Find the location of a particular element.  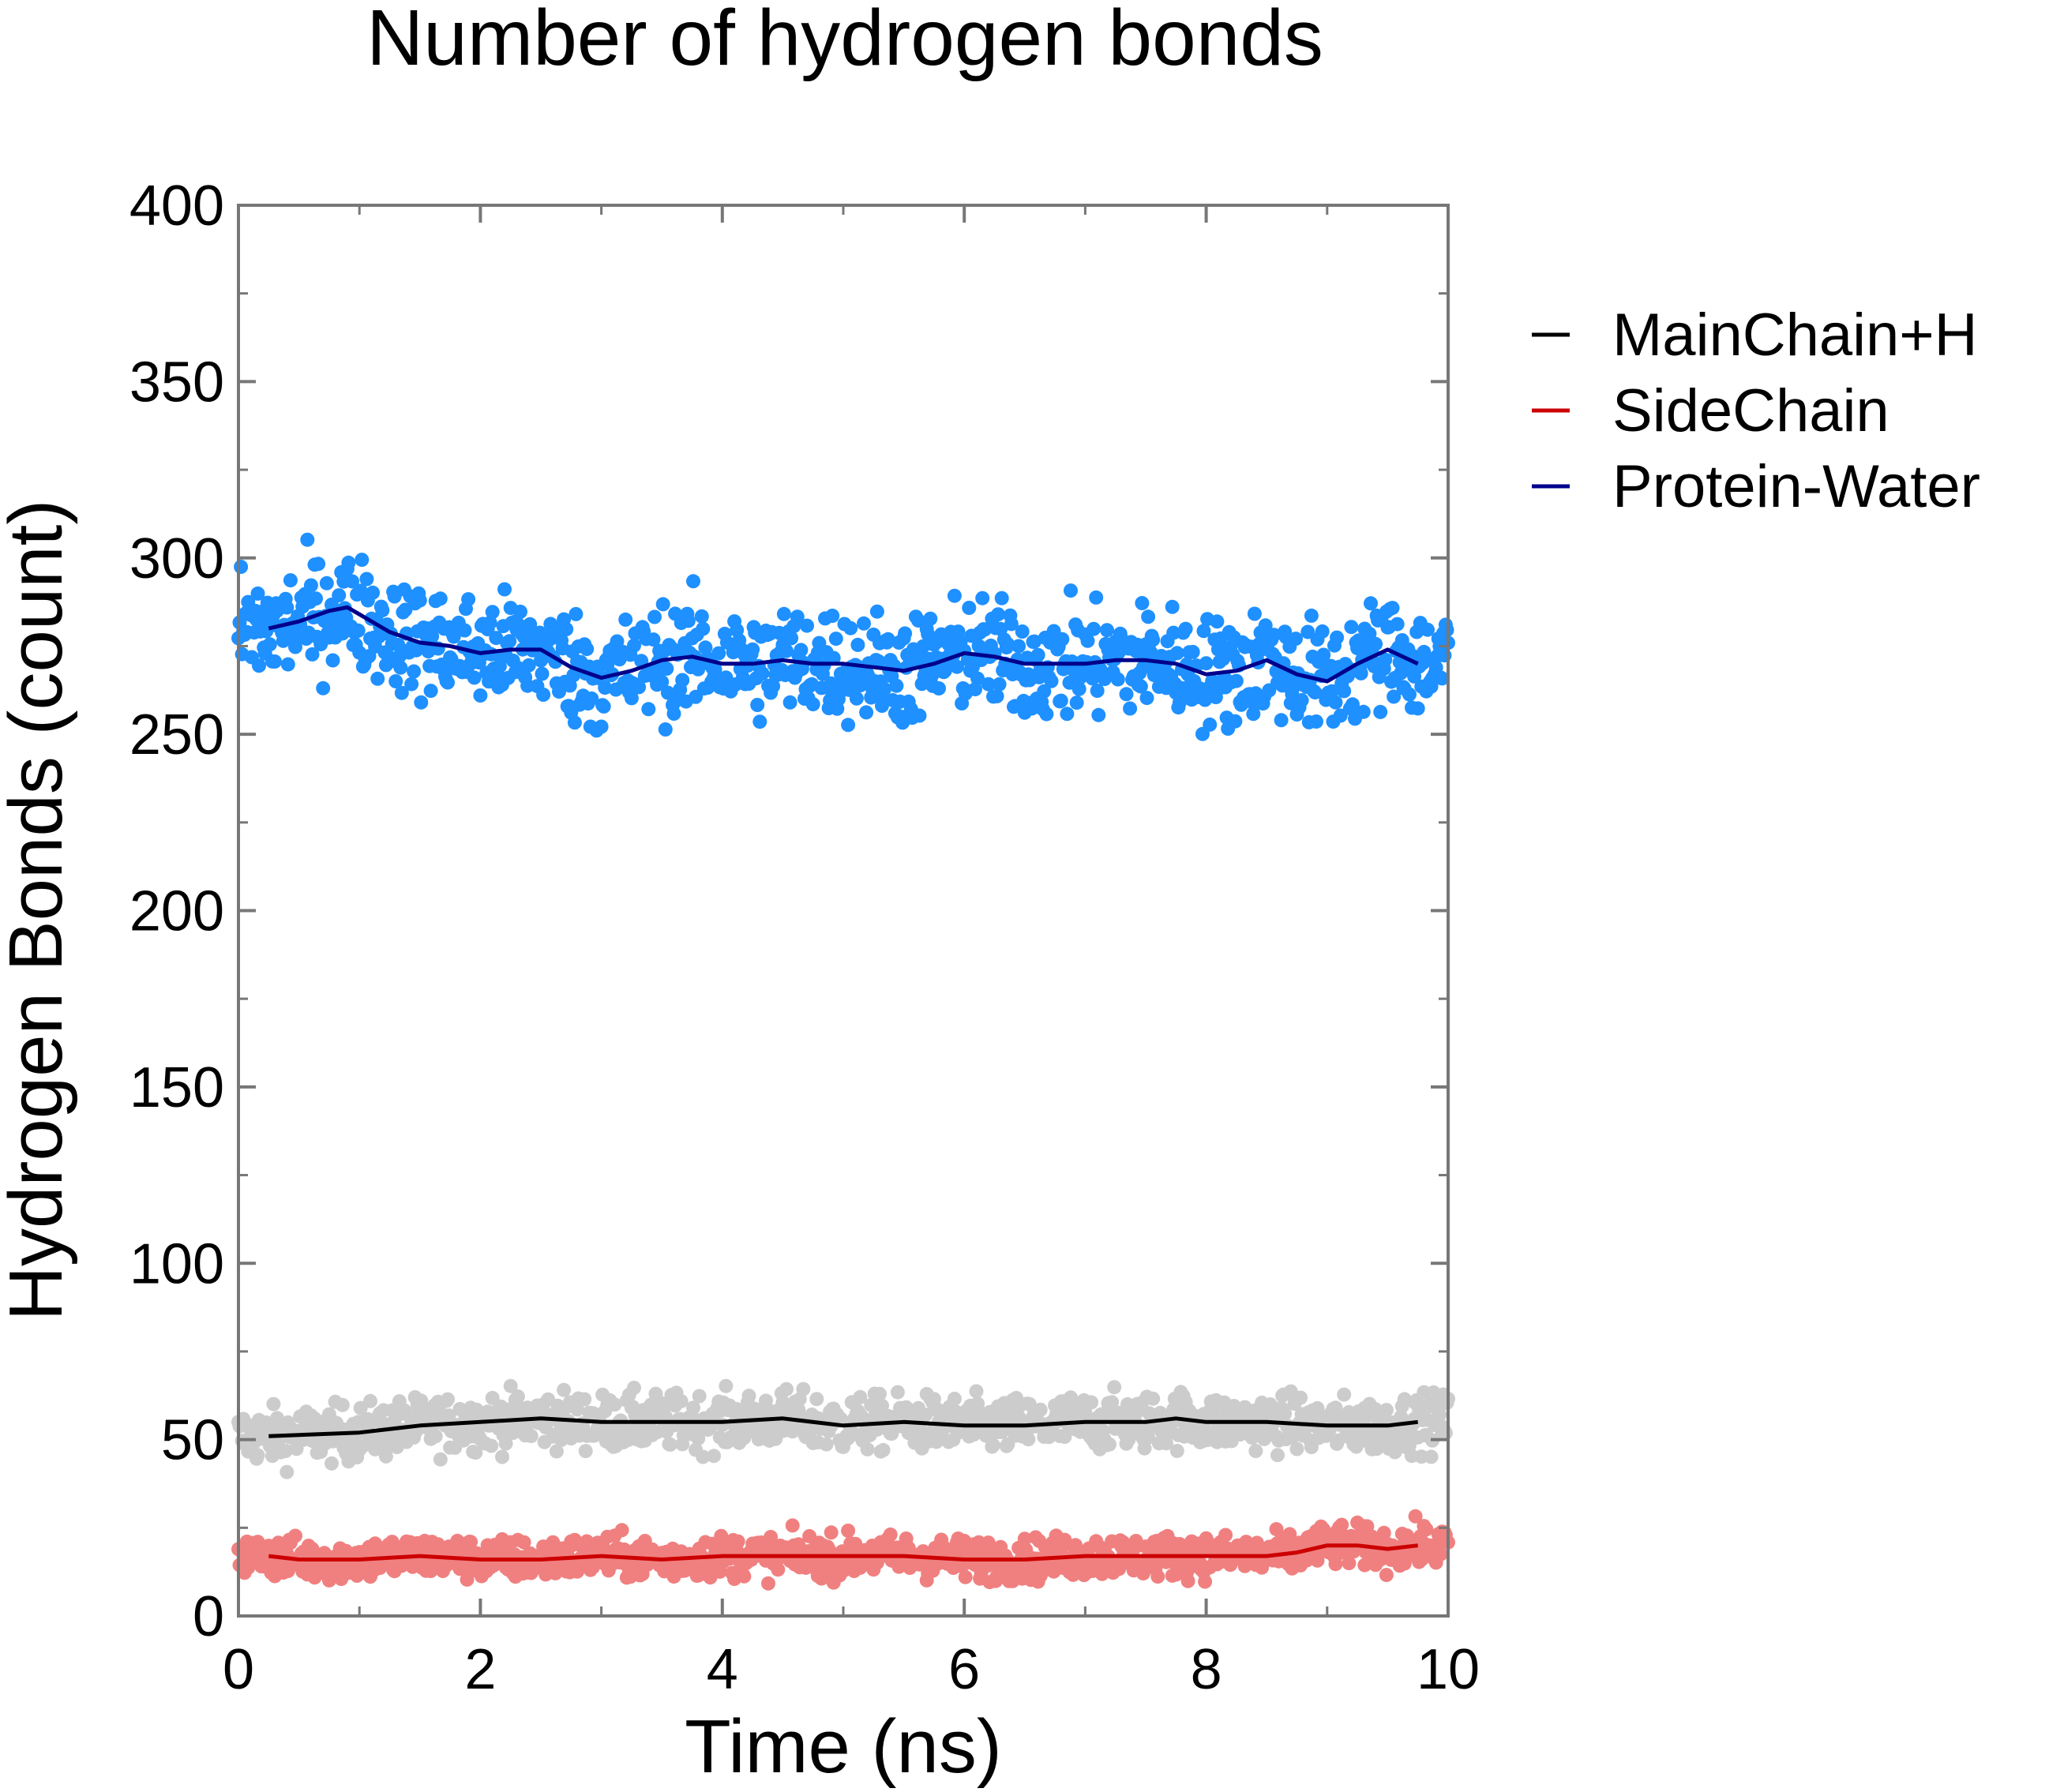

y-tick-label: 150 is located at coordinates (176, 1087).